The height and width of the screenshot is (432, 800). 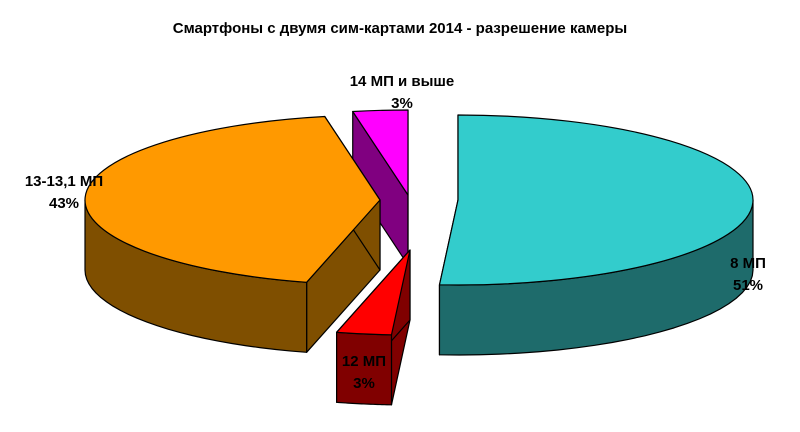 I want to click on slice-label: 8 МП, so click(x=748, y=263).